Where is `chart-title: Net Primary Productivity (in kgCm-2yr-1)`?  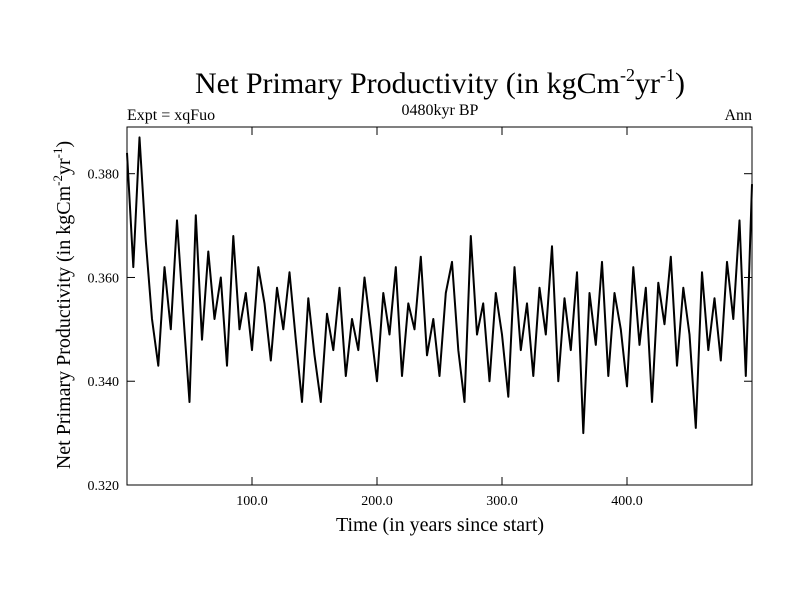 chart-title: Net Primary Productivity (in kgCm-2yr-1) is located at coordinates (440, 82).